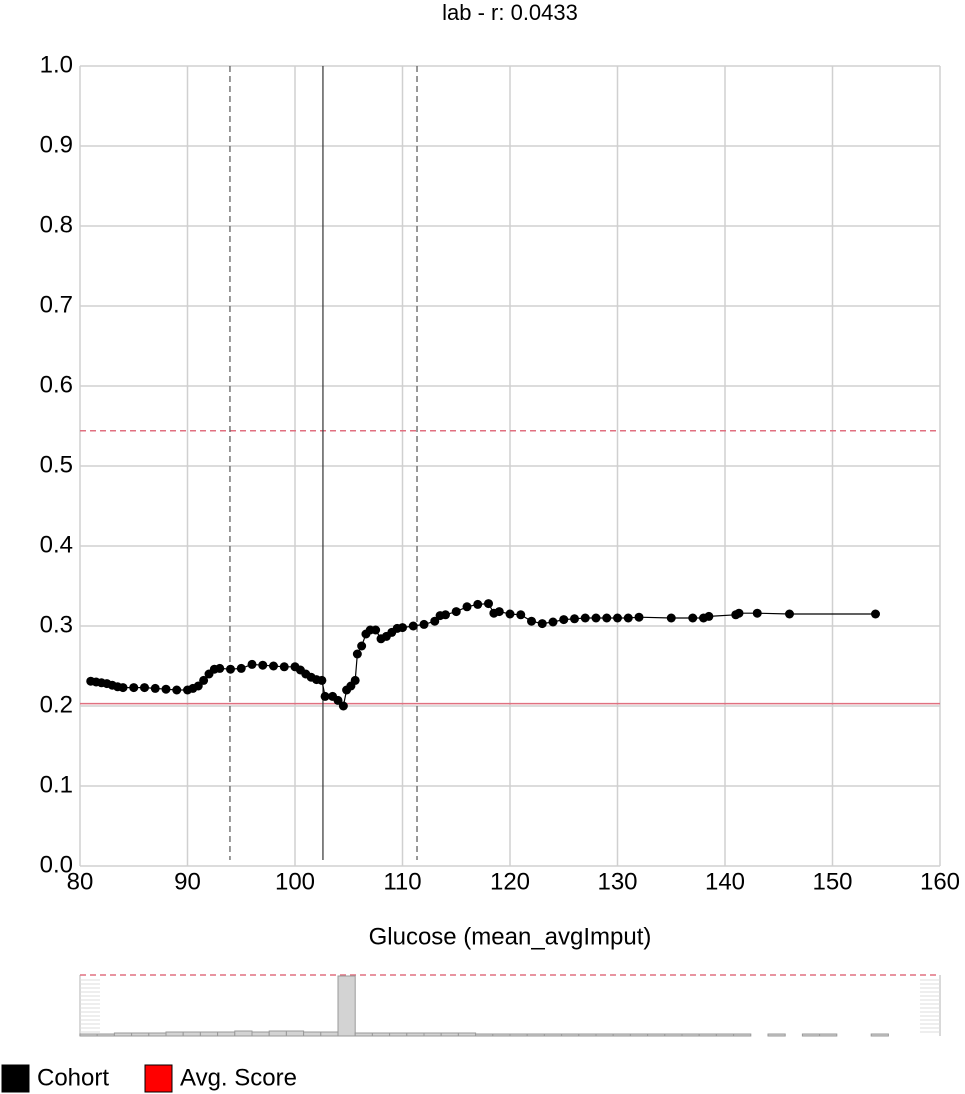  Describe the element at coordinates (940, 881) in the screenshot. I see `x-tick-label: 160` at that location.